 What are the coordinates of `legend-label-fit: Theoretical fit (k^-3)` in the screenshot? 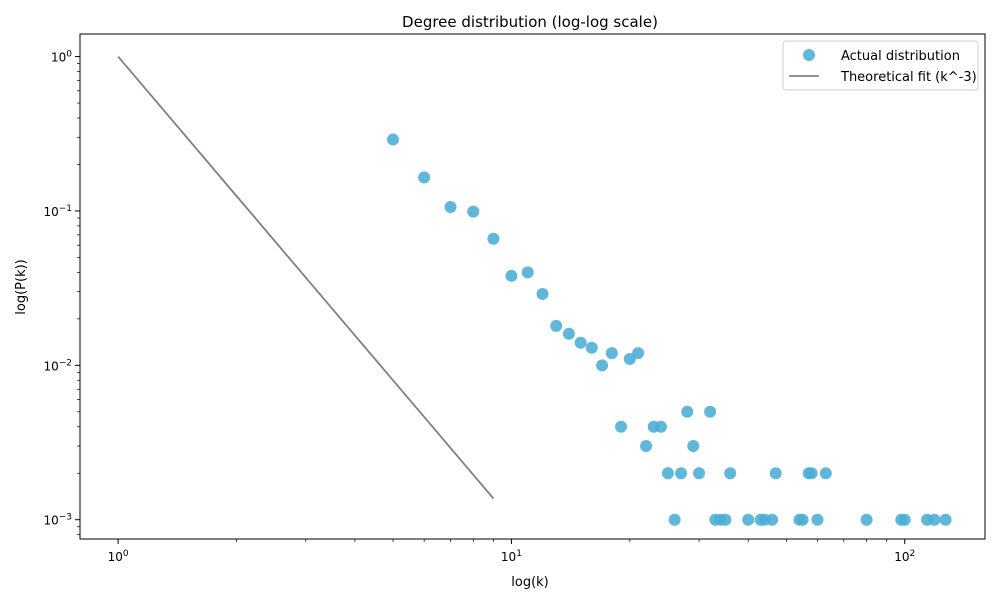 It's located at (908, 77).